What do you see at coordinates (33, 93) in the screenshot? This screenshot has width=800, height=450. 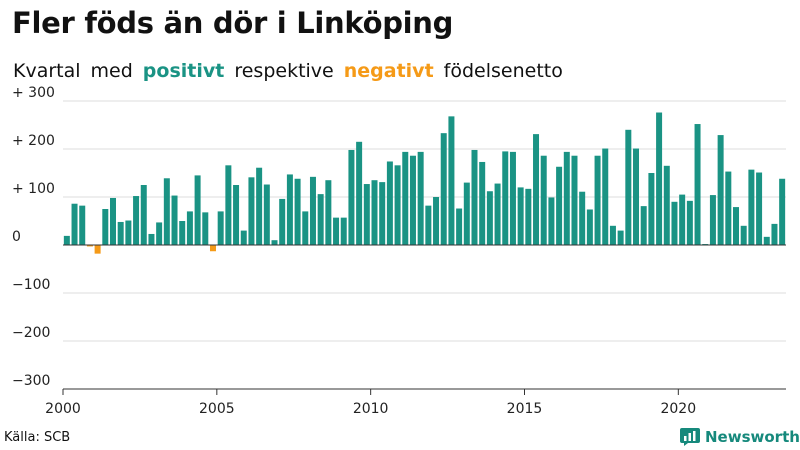 I see `y-tick-label: + 300` at bounding box center [33, 93].